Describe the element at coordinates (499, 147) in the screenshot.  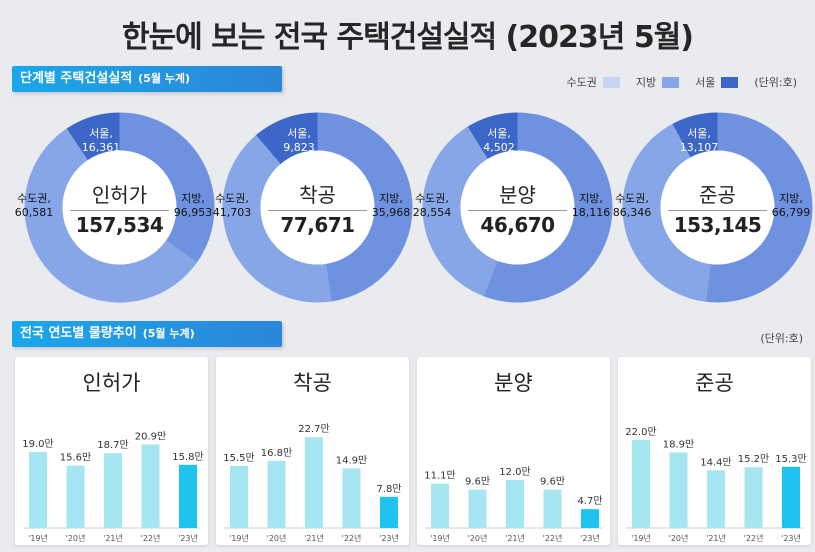
I see `data-label-value: 4,502` at that location.